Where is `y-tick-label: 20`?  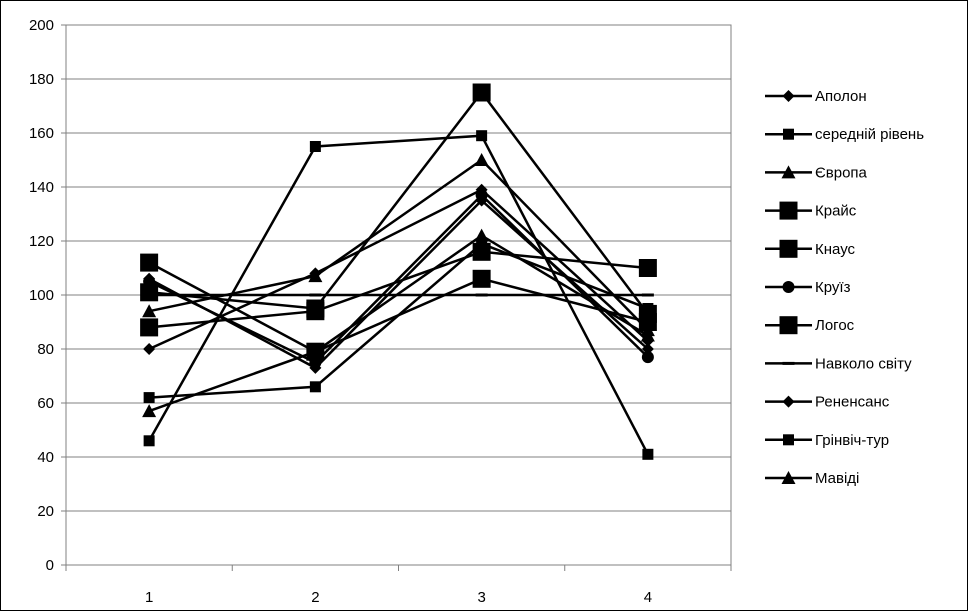 y-tick-label: 20 is located at coordinates (45, 511).